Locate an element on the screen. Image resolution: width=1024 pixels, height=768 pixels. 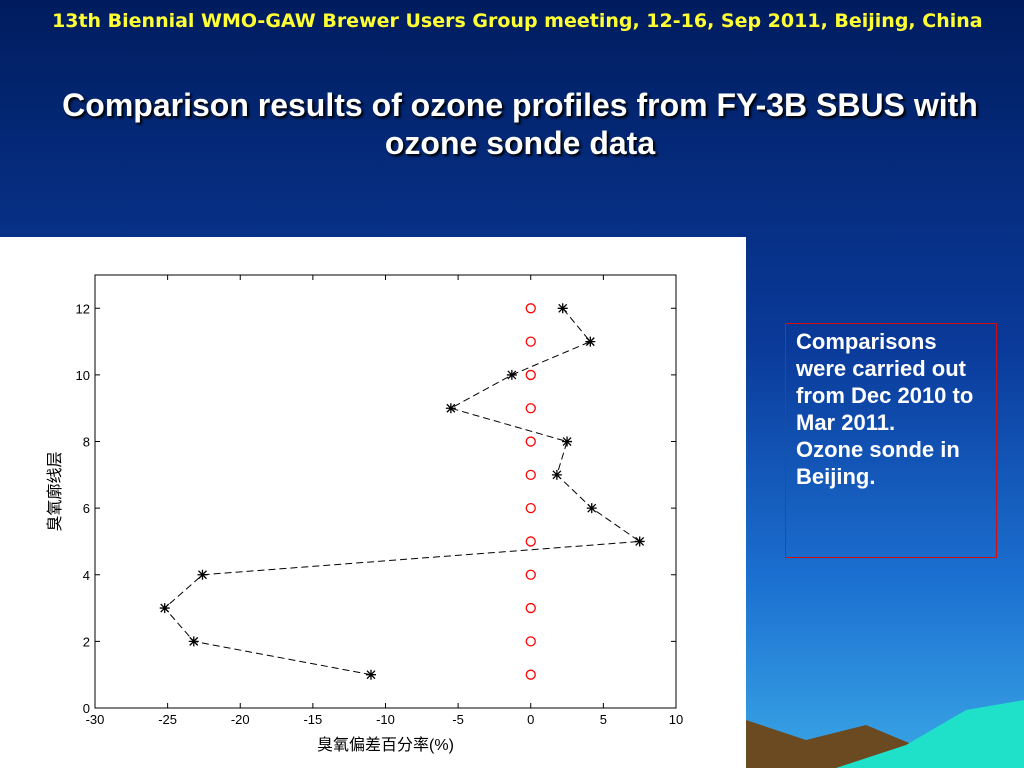
x-tick-label: -15 is located at coordinates (312, 719).